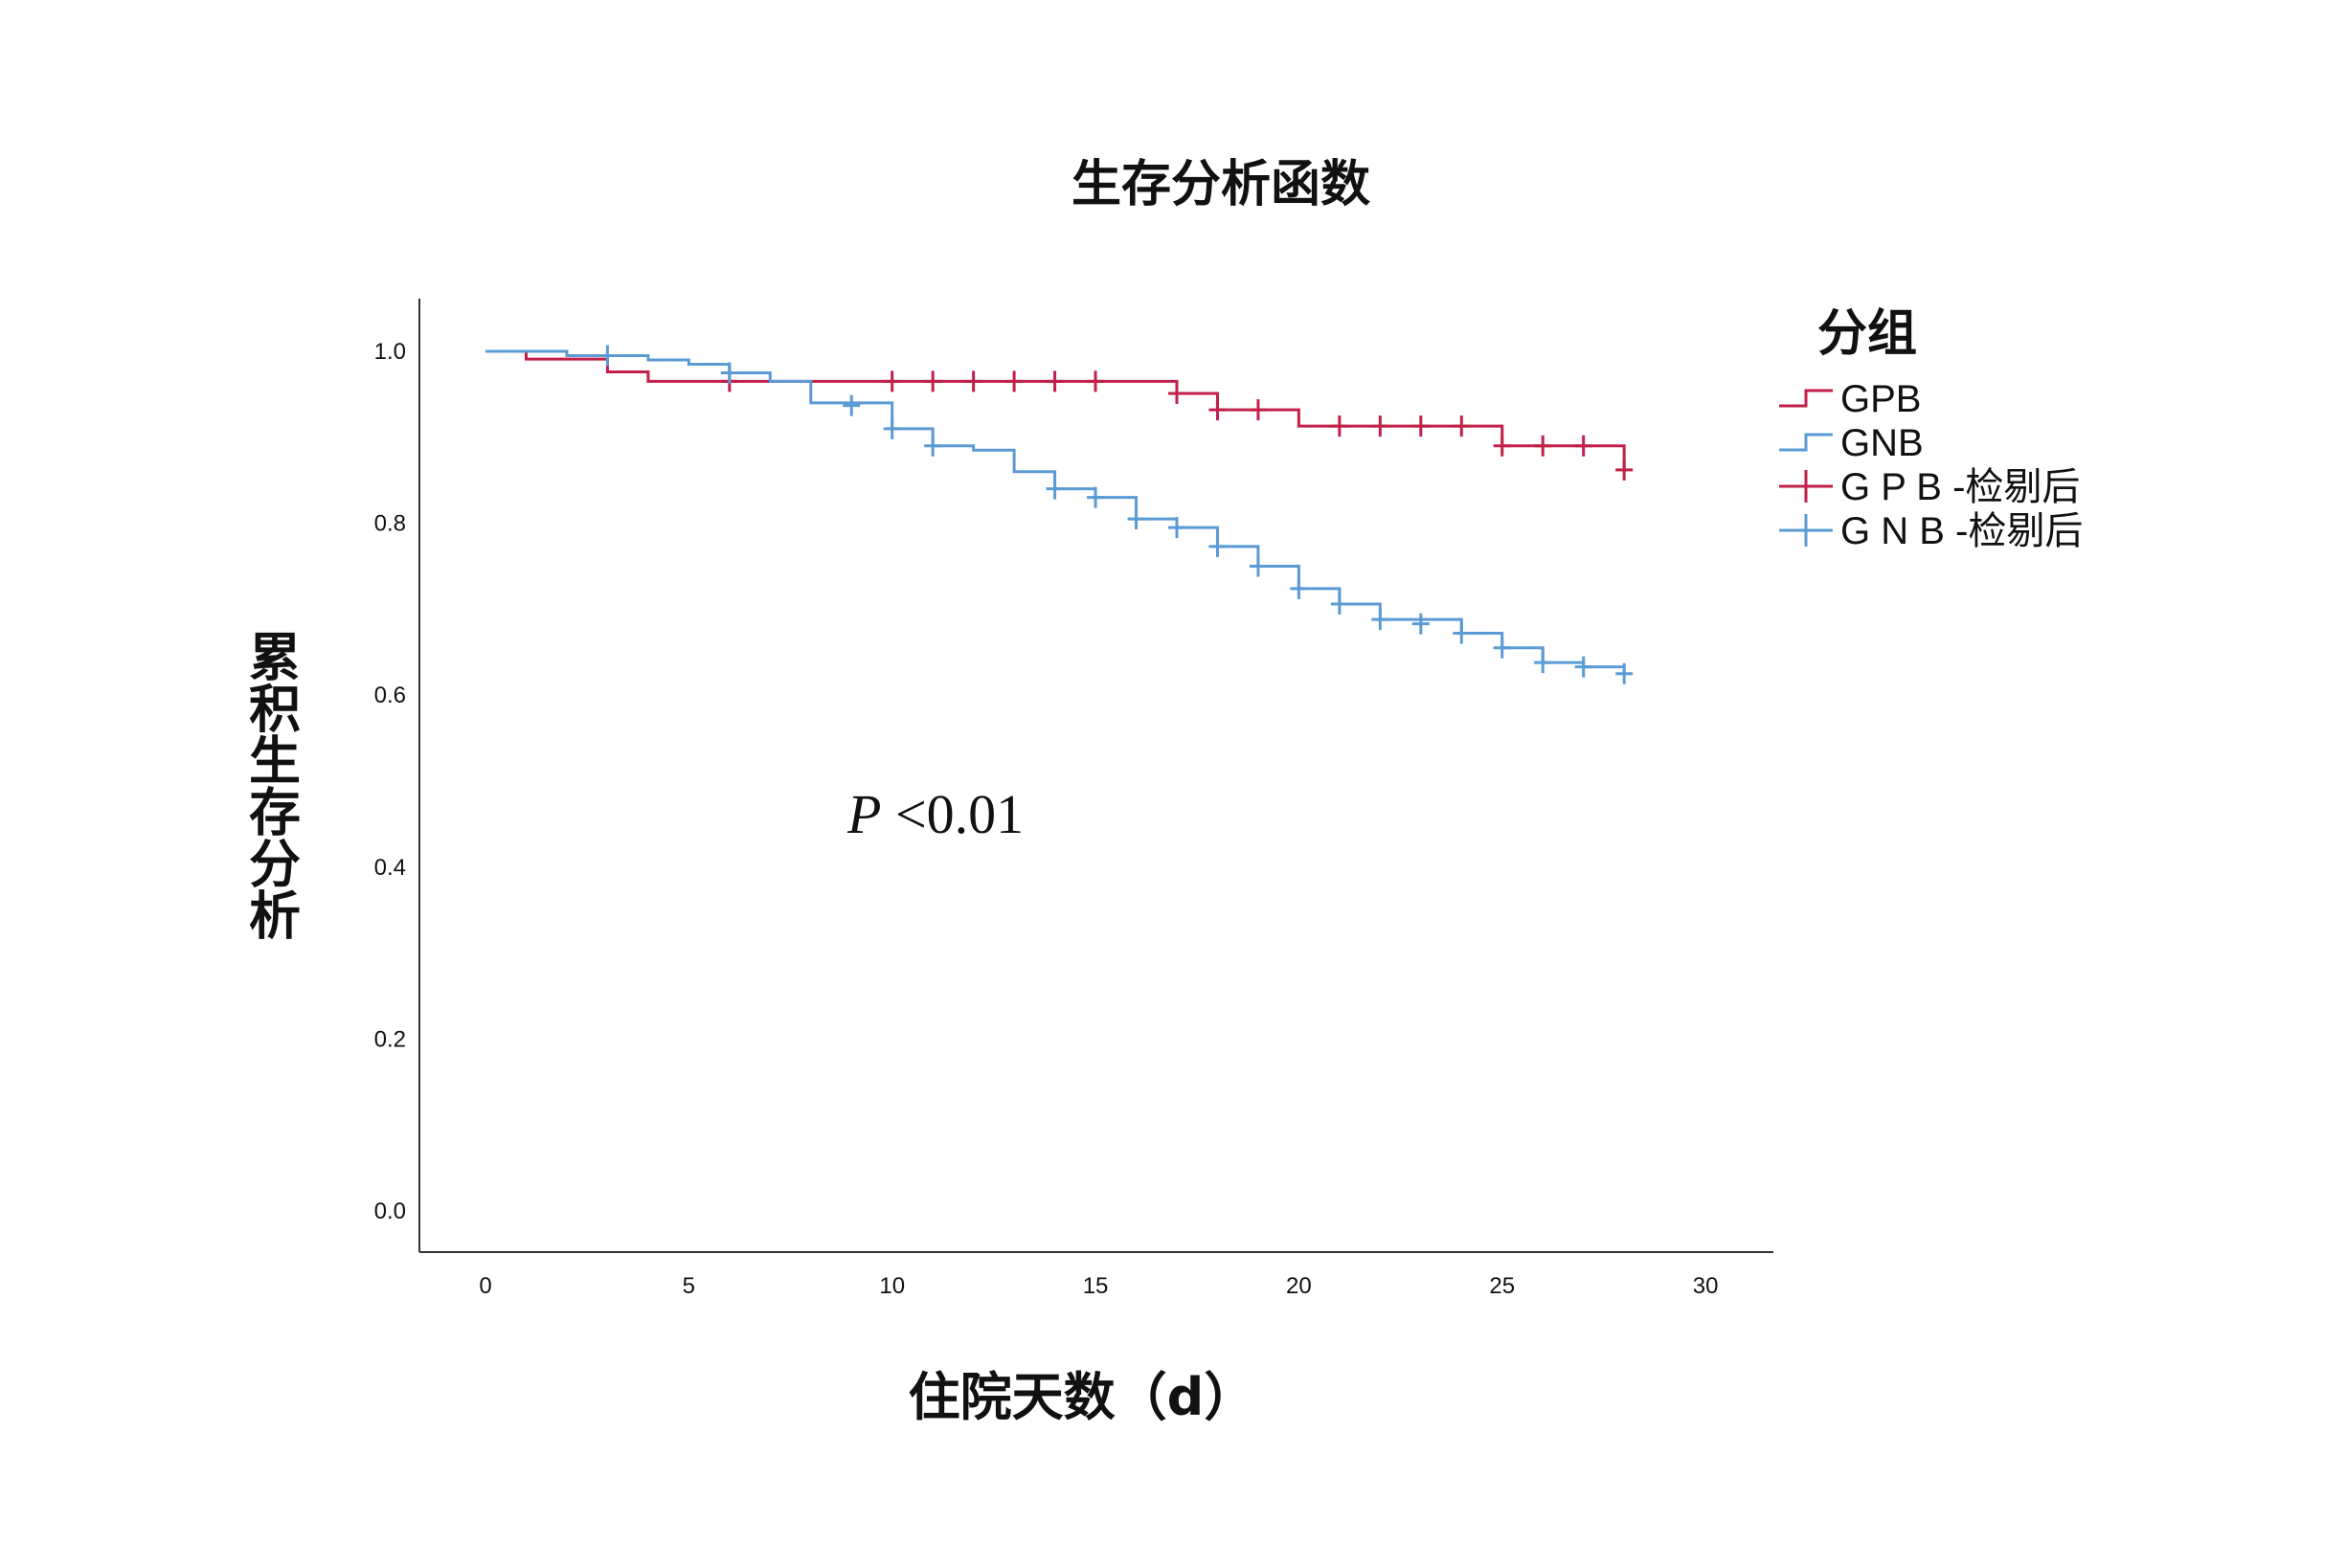 This screenshot has height=1568, width=2346. Describe the element at coordinates (390, 1211) in the screenshot. I see `y-tick-label: 0.0` at that location.